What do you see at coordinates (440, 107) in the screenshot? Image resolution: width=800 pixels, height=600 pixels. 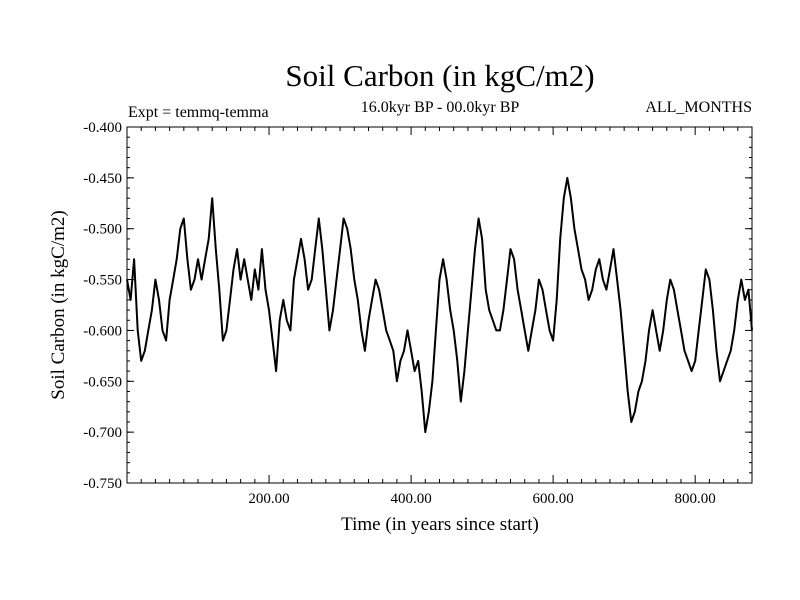 I see `chart-subtitle-center: 16.0kyr BP - 00.0kyr BP` at bounding box center [440, 107].